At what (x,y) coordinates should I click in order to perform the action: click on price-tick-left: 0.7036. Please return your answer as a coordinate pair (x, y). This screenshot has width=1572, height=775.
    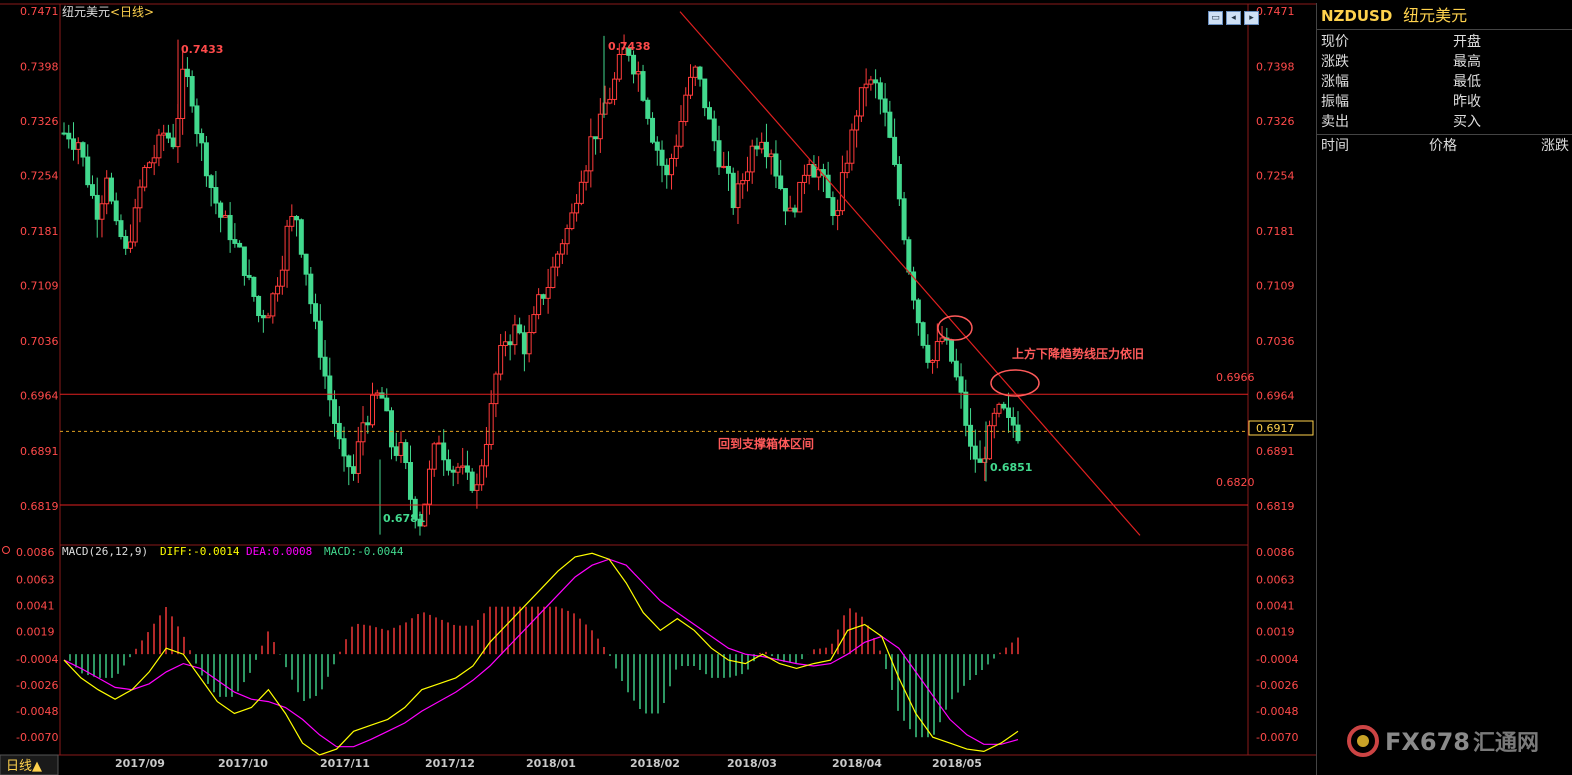
    Looking at the image, I should click on (39, 341).